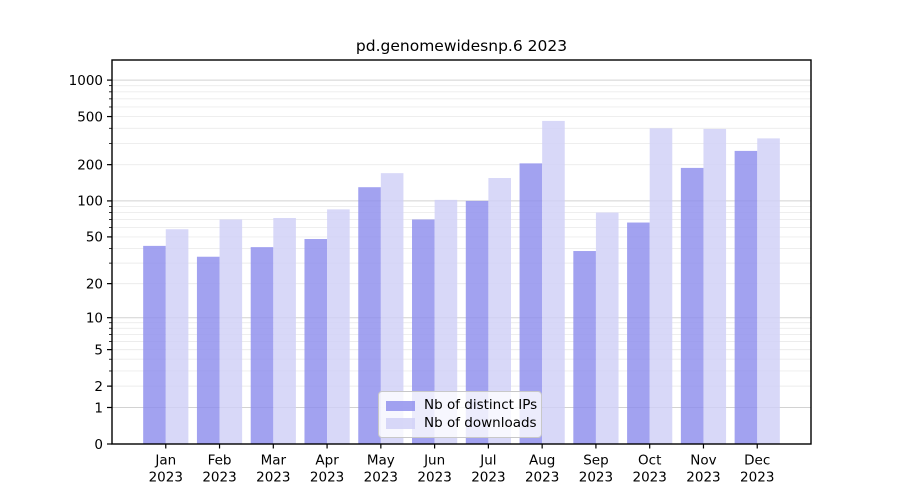 The height and width of the screenshot is (500, 900). I want to click on x-tick-label-month: Aug, so click(542, 461).